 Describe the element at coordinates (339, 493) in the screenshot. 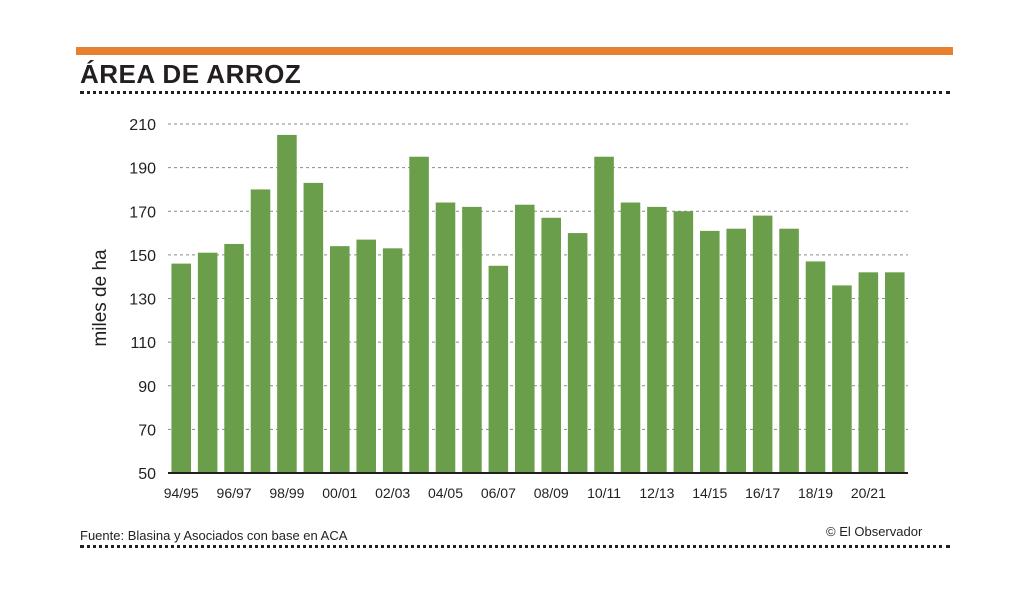

I see `x-tick-label: 00/01` at that location.